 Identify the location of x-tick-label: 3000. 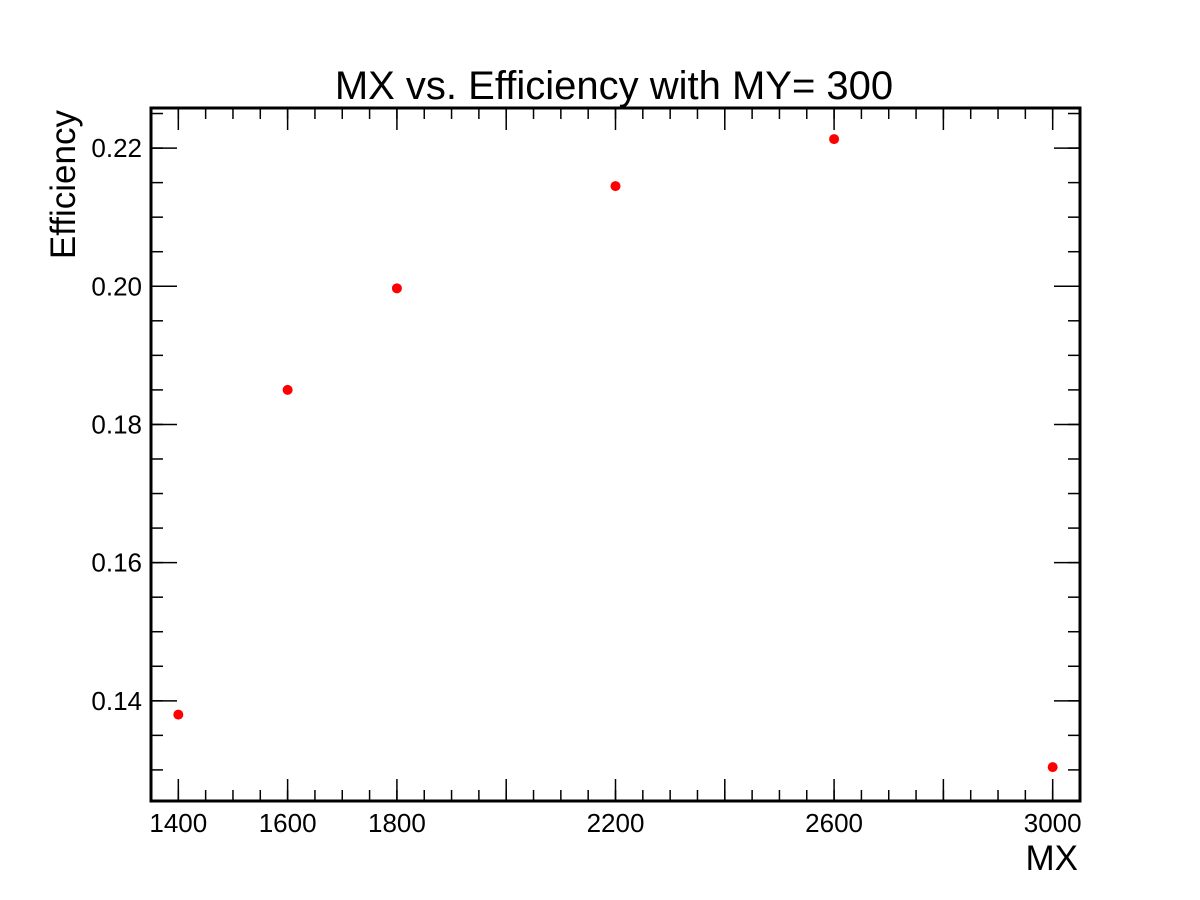
(1053, 823).